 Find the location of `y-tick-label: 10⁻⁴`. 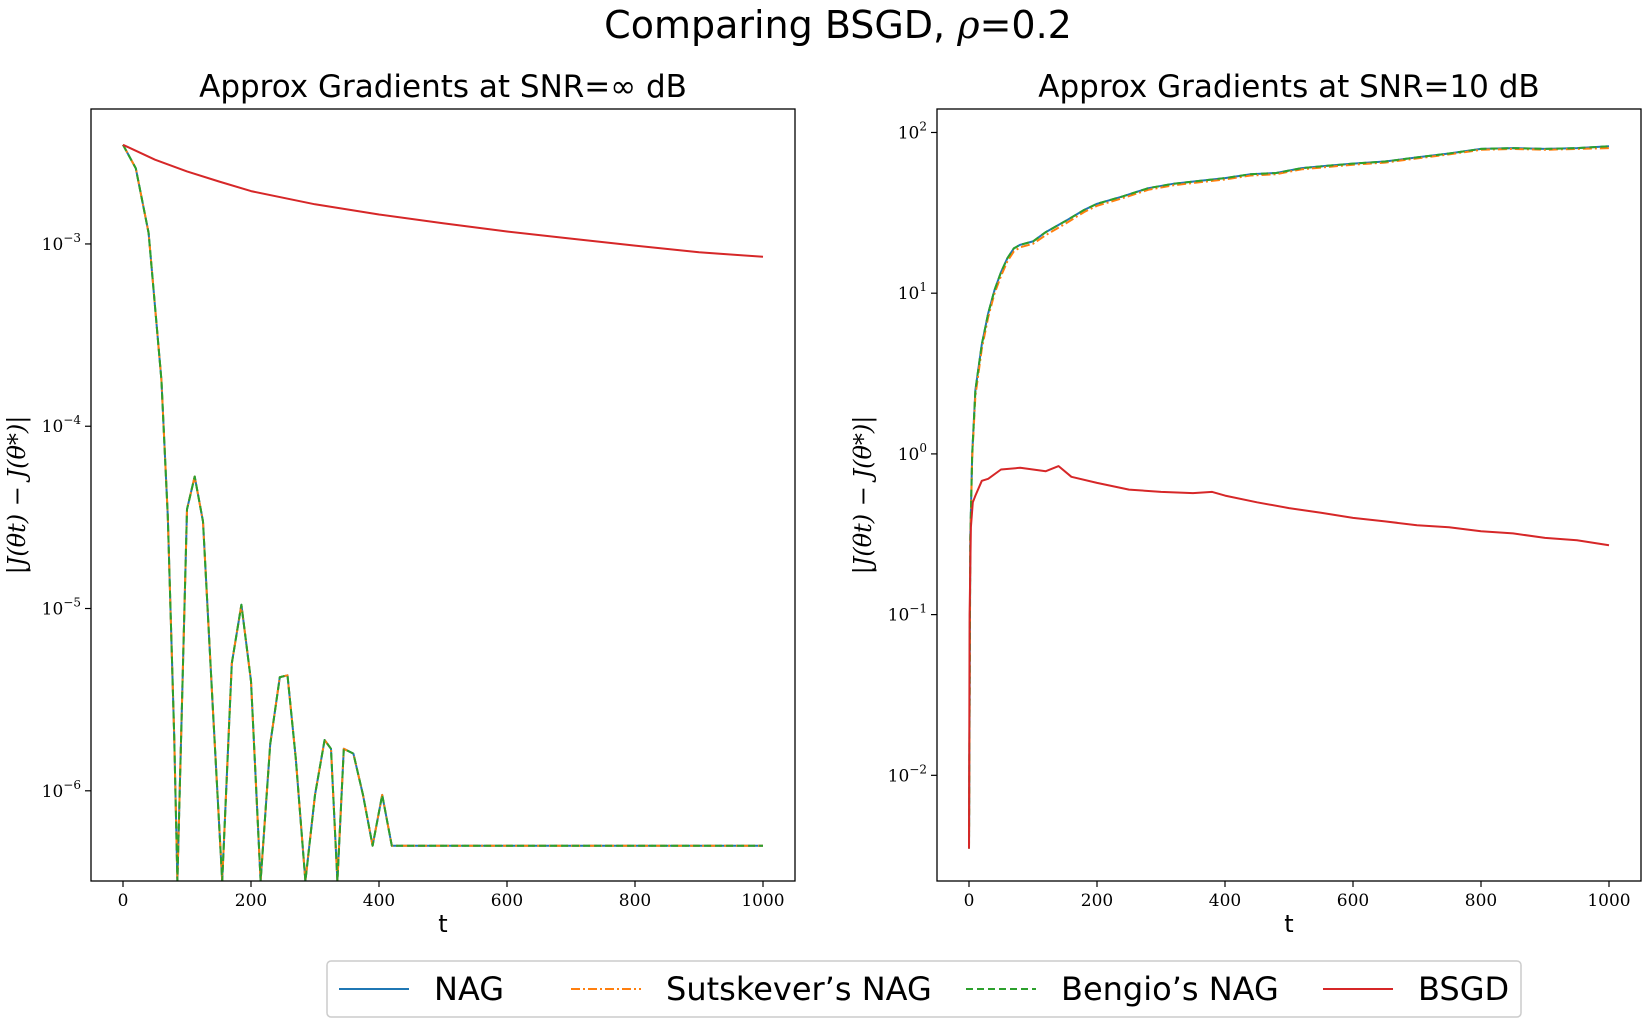

y-tick-label: 10⁻⁴ is located at coordinates (62, 425).